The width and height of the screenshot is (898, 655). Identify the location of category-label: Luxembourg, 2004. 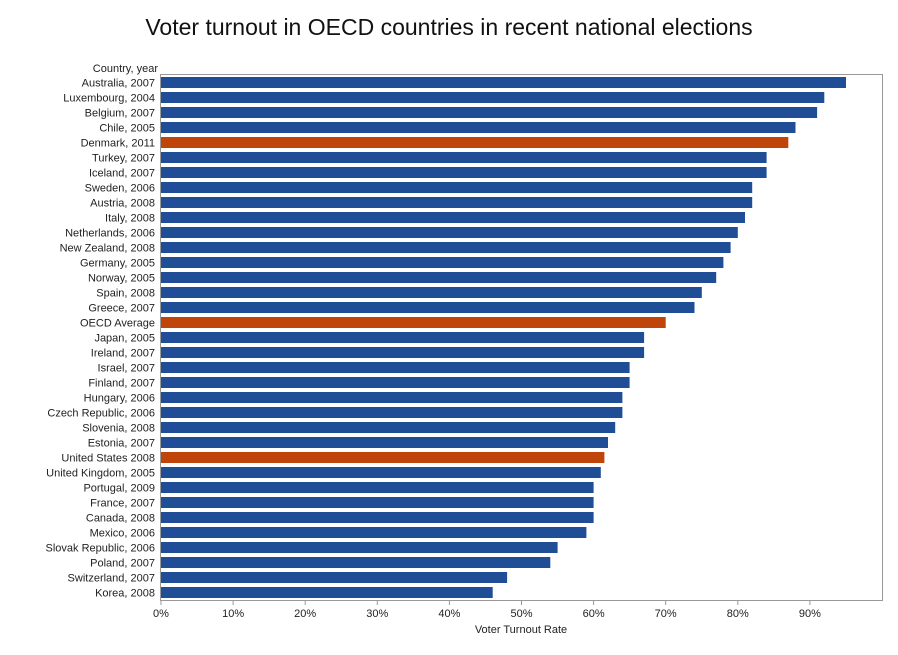
(109, 99).